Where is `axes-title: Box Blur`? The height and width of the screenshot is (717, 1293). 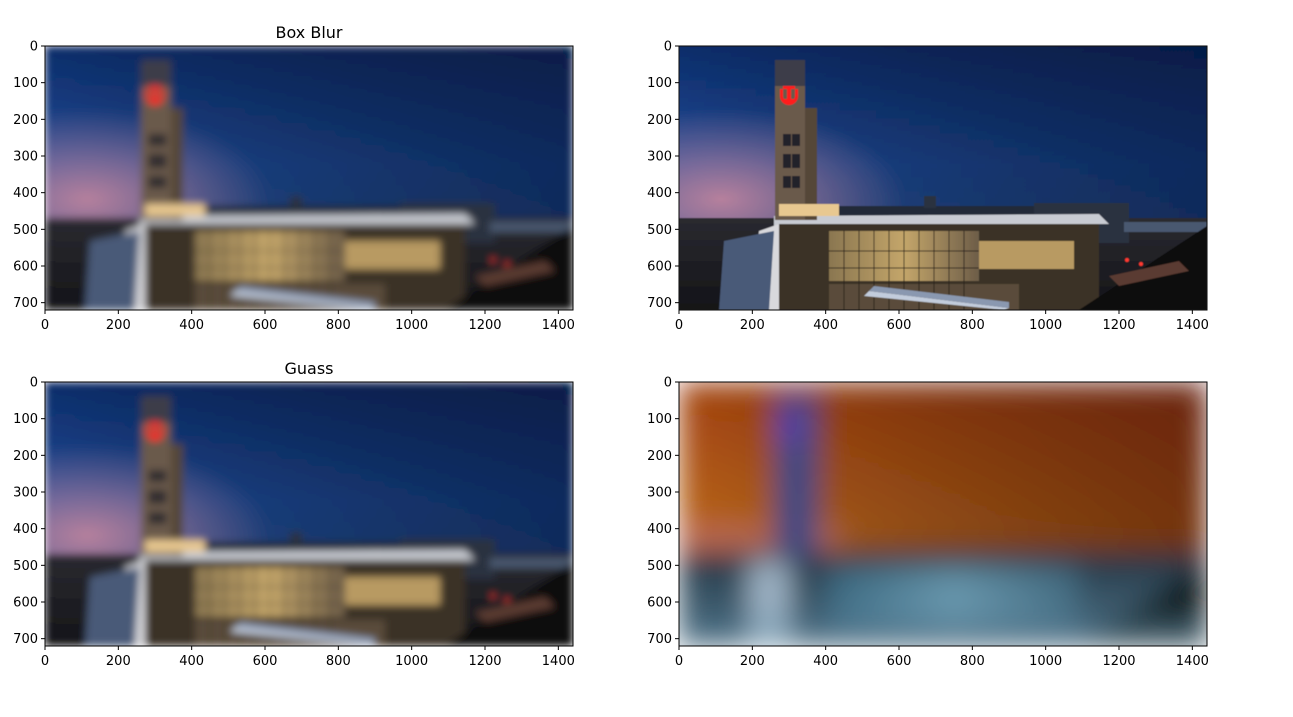 axes-title: Box Blur is located at coordinates (309, 32).